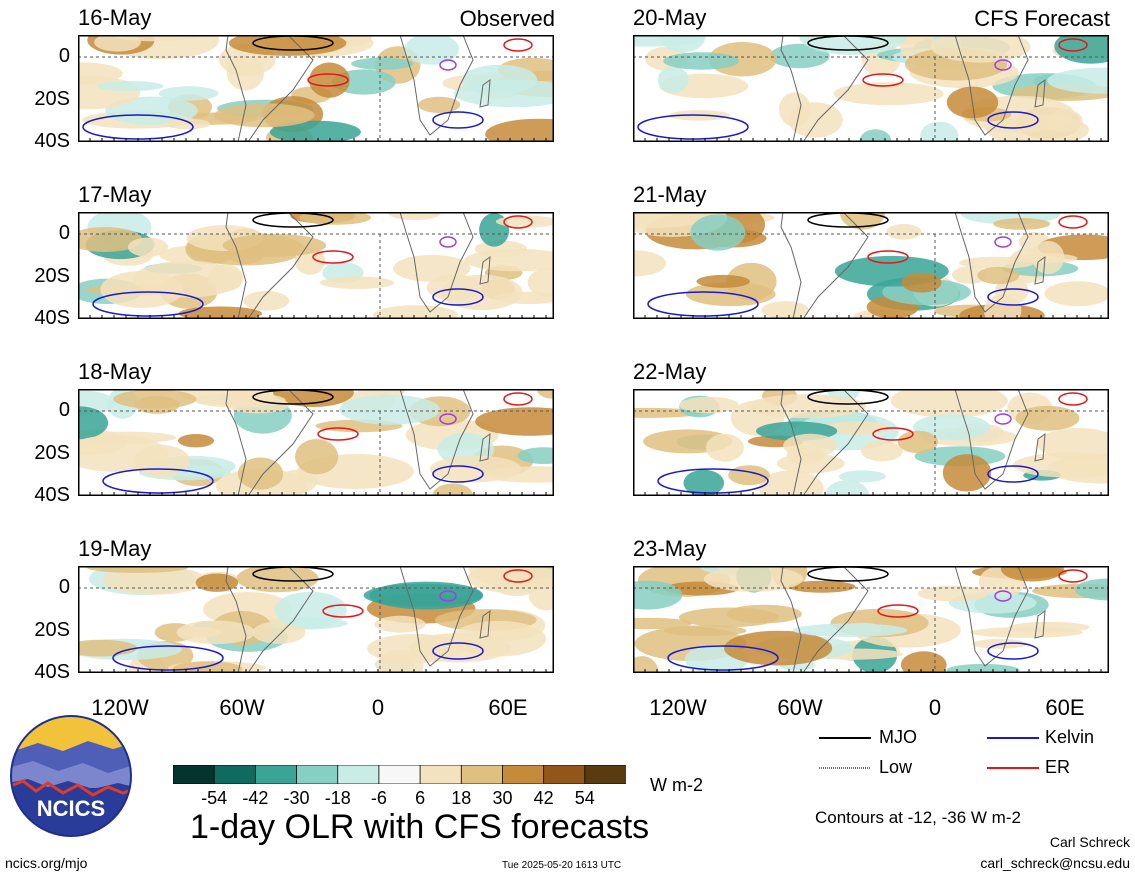 Image resolution: width=1135 pixels, height=878 pixels. I want to click on colorbar, so click(399, 774).